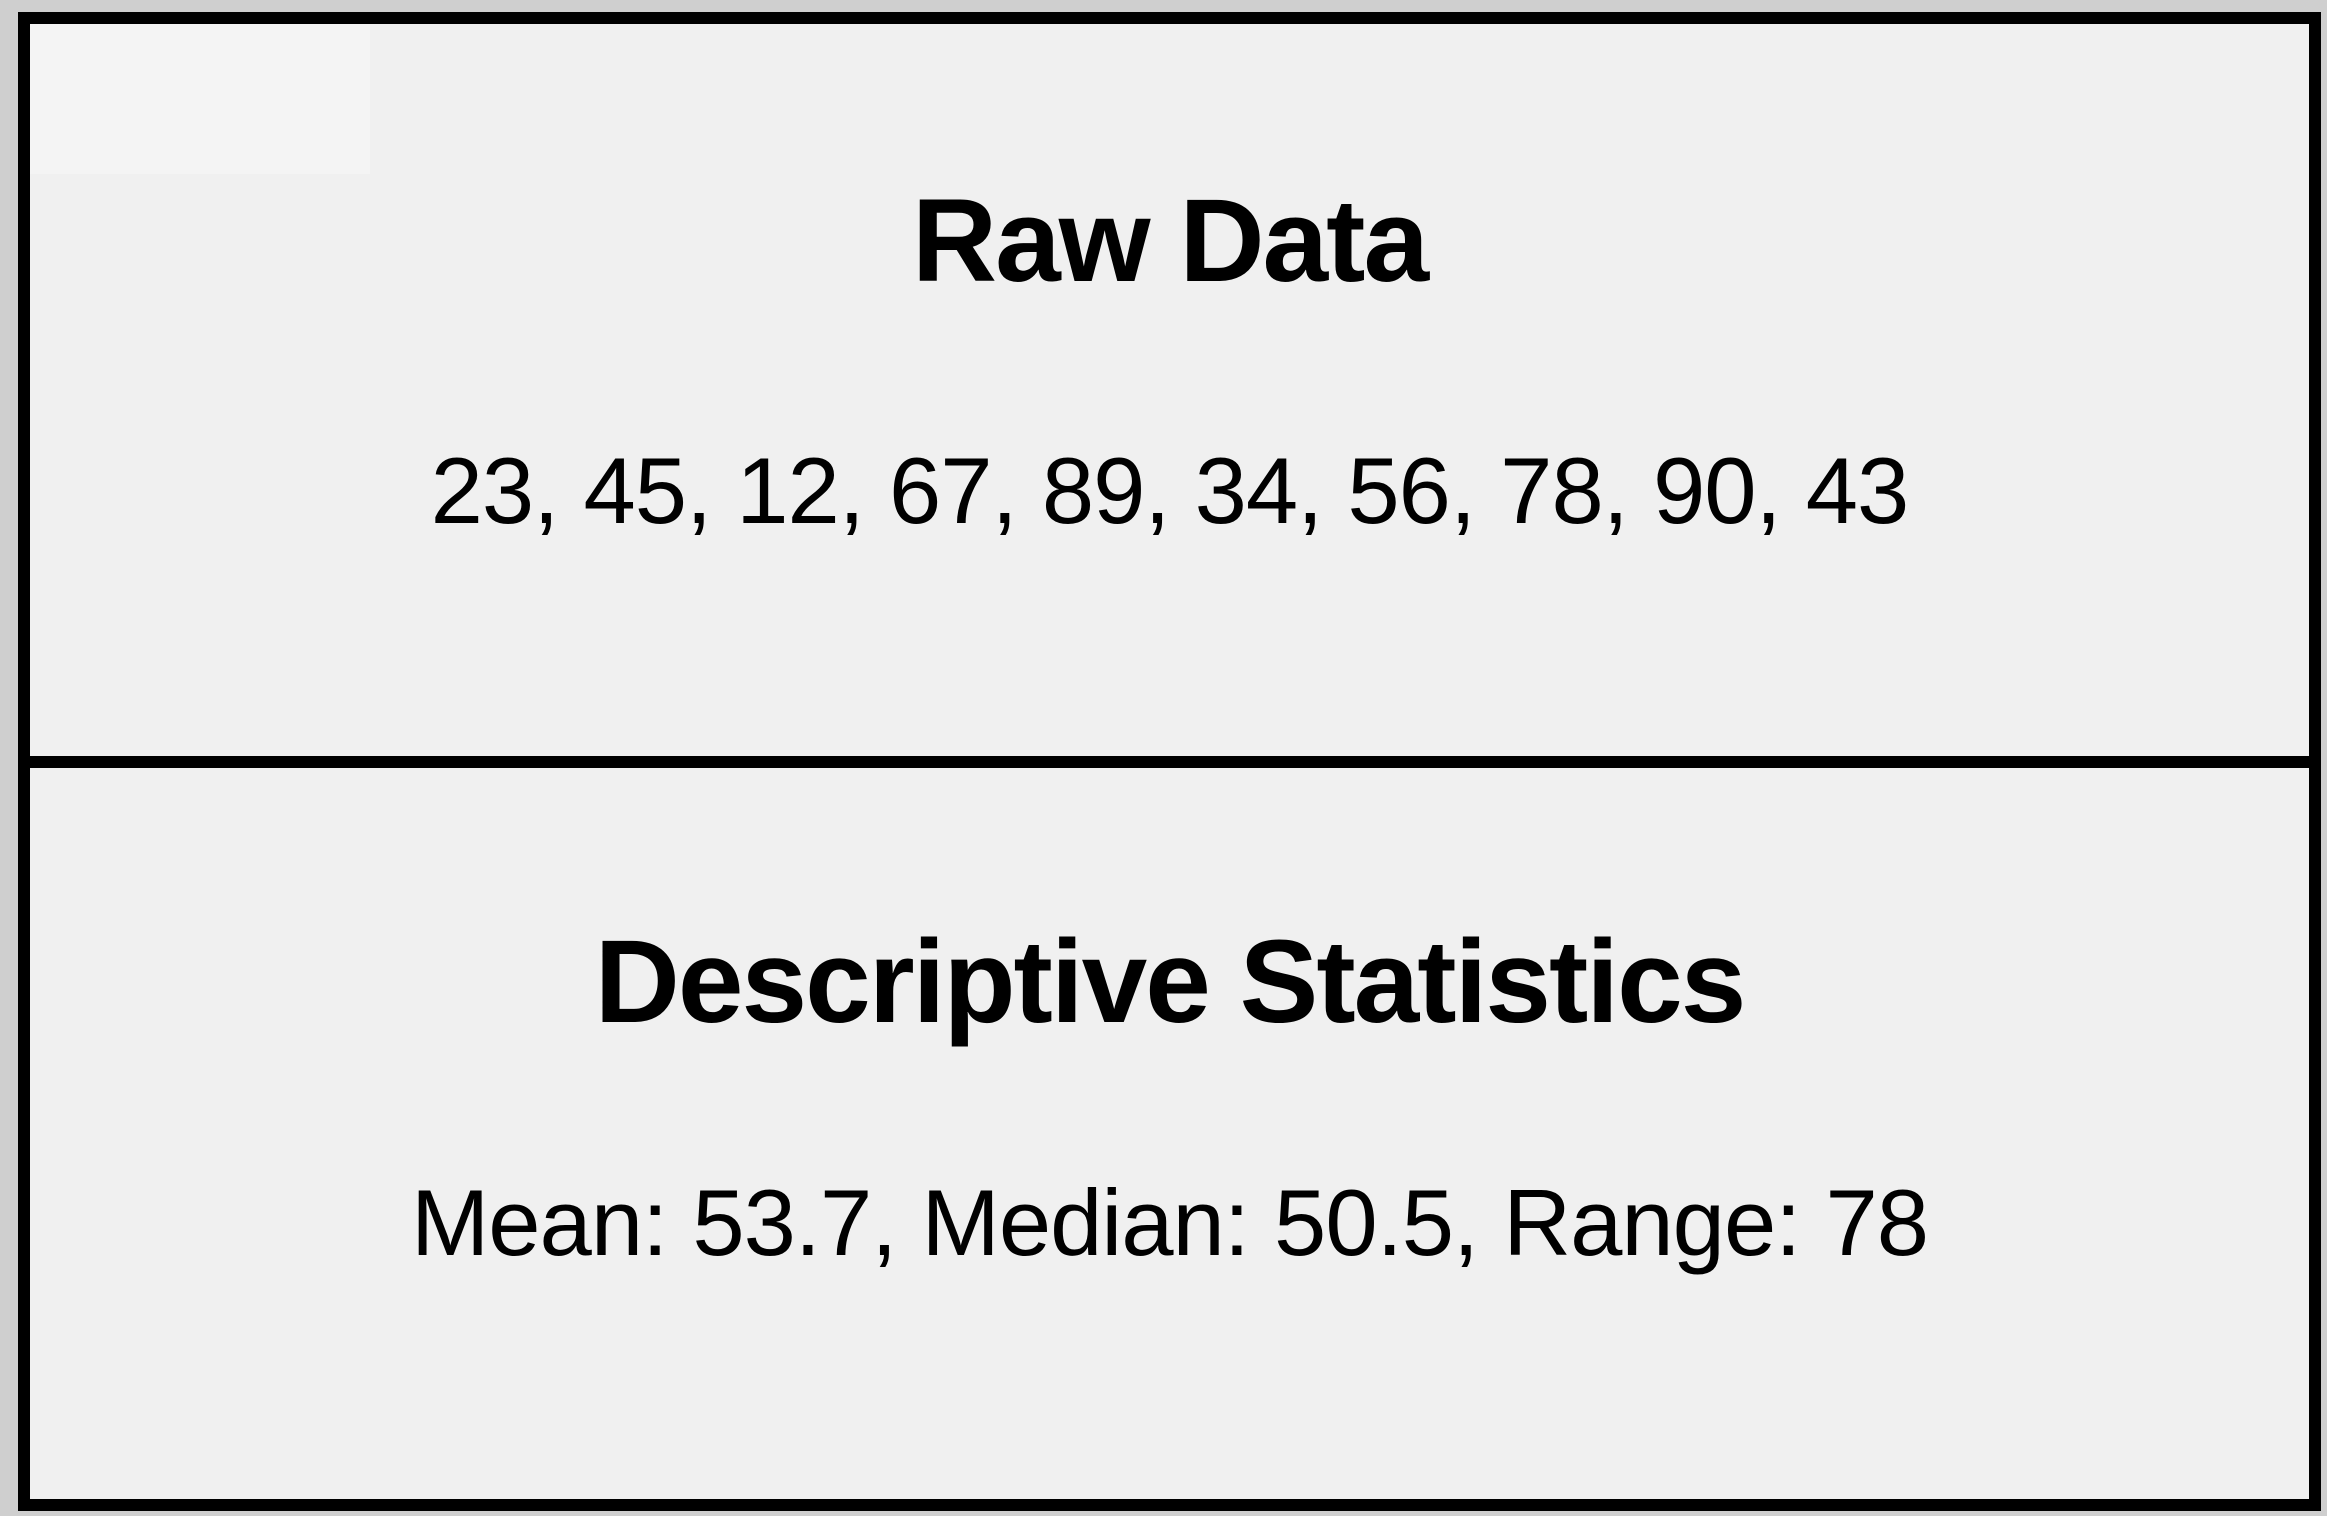 Image resolution: width=2327 pixels, height=1516 pixels. What do you see at coordinates (1170, 490) in the screenshot?
I see `raw-data-values: 23, 45, 12, 67, 89, 34, 56, 78, 90, 43` at bounding box center [1170, 490].